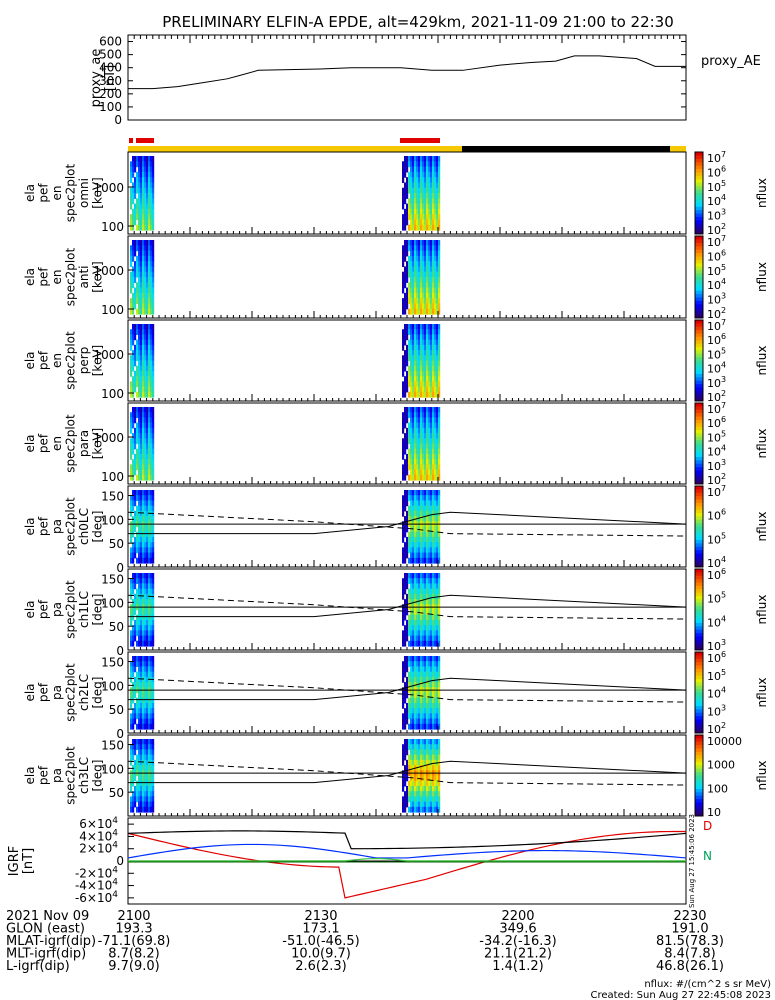  Describe the element at coordinates (134, 954) in the screenshot. I see `footer-row-value: 8.7(8.2)` at that location.